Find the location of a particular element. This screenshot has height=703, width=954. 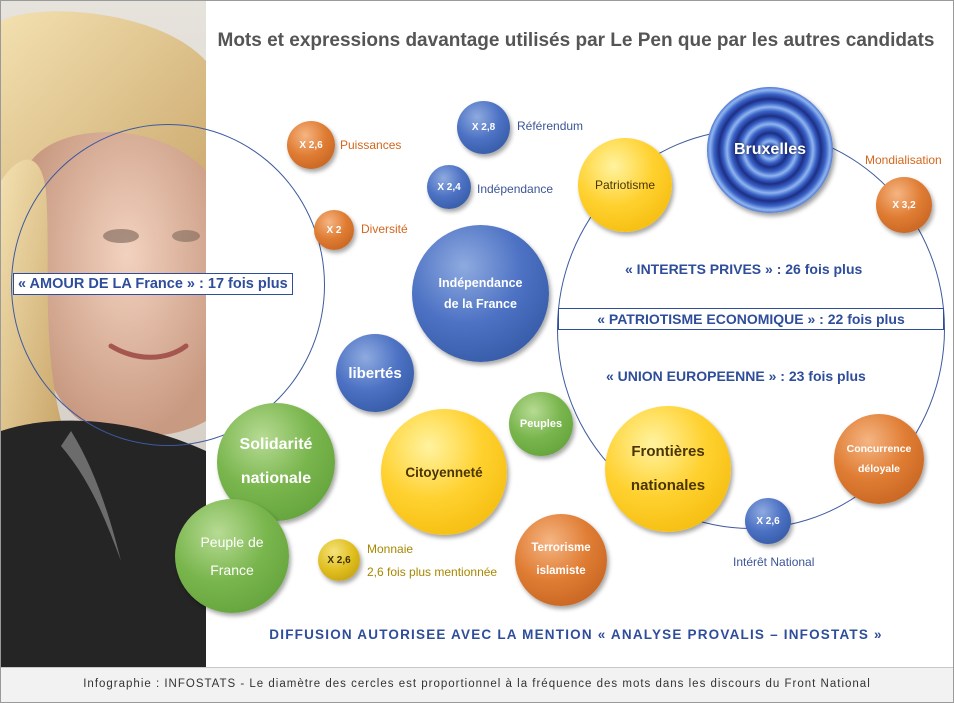

bubble-x26-monnaie: X 2,6 is located at coordinates (339, 560).